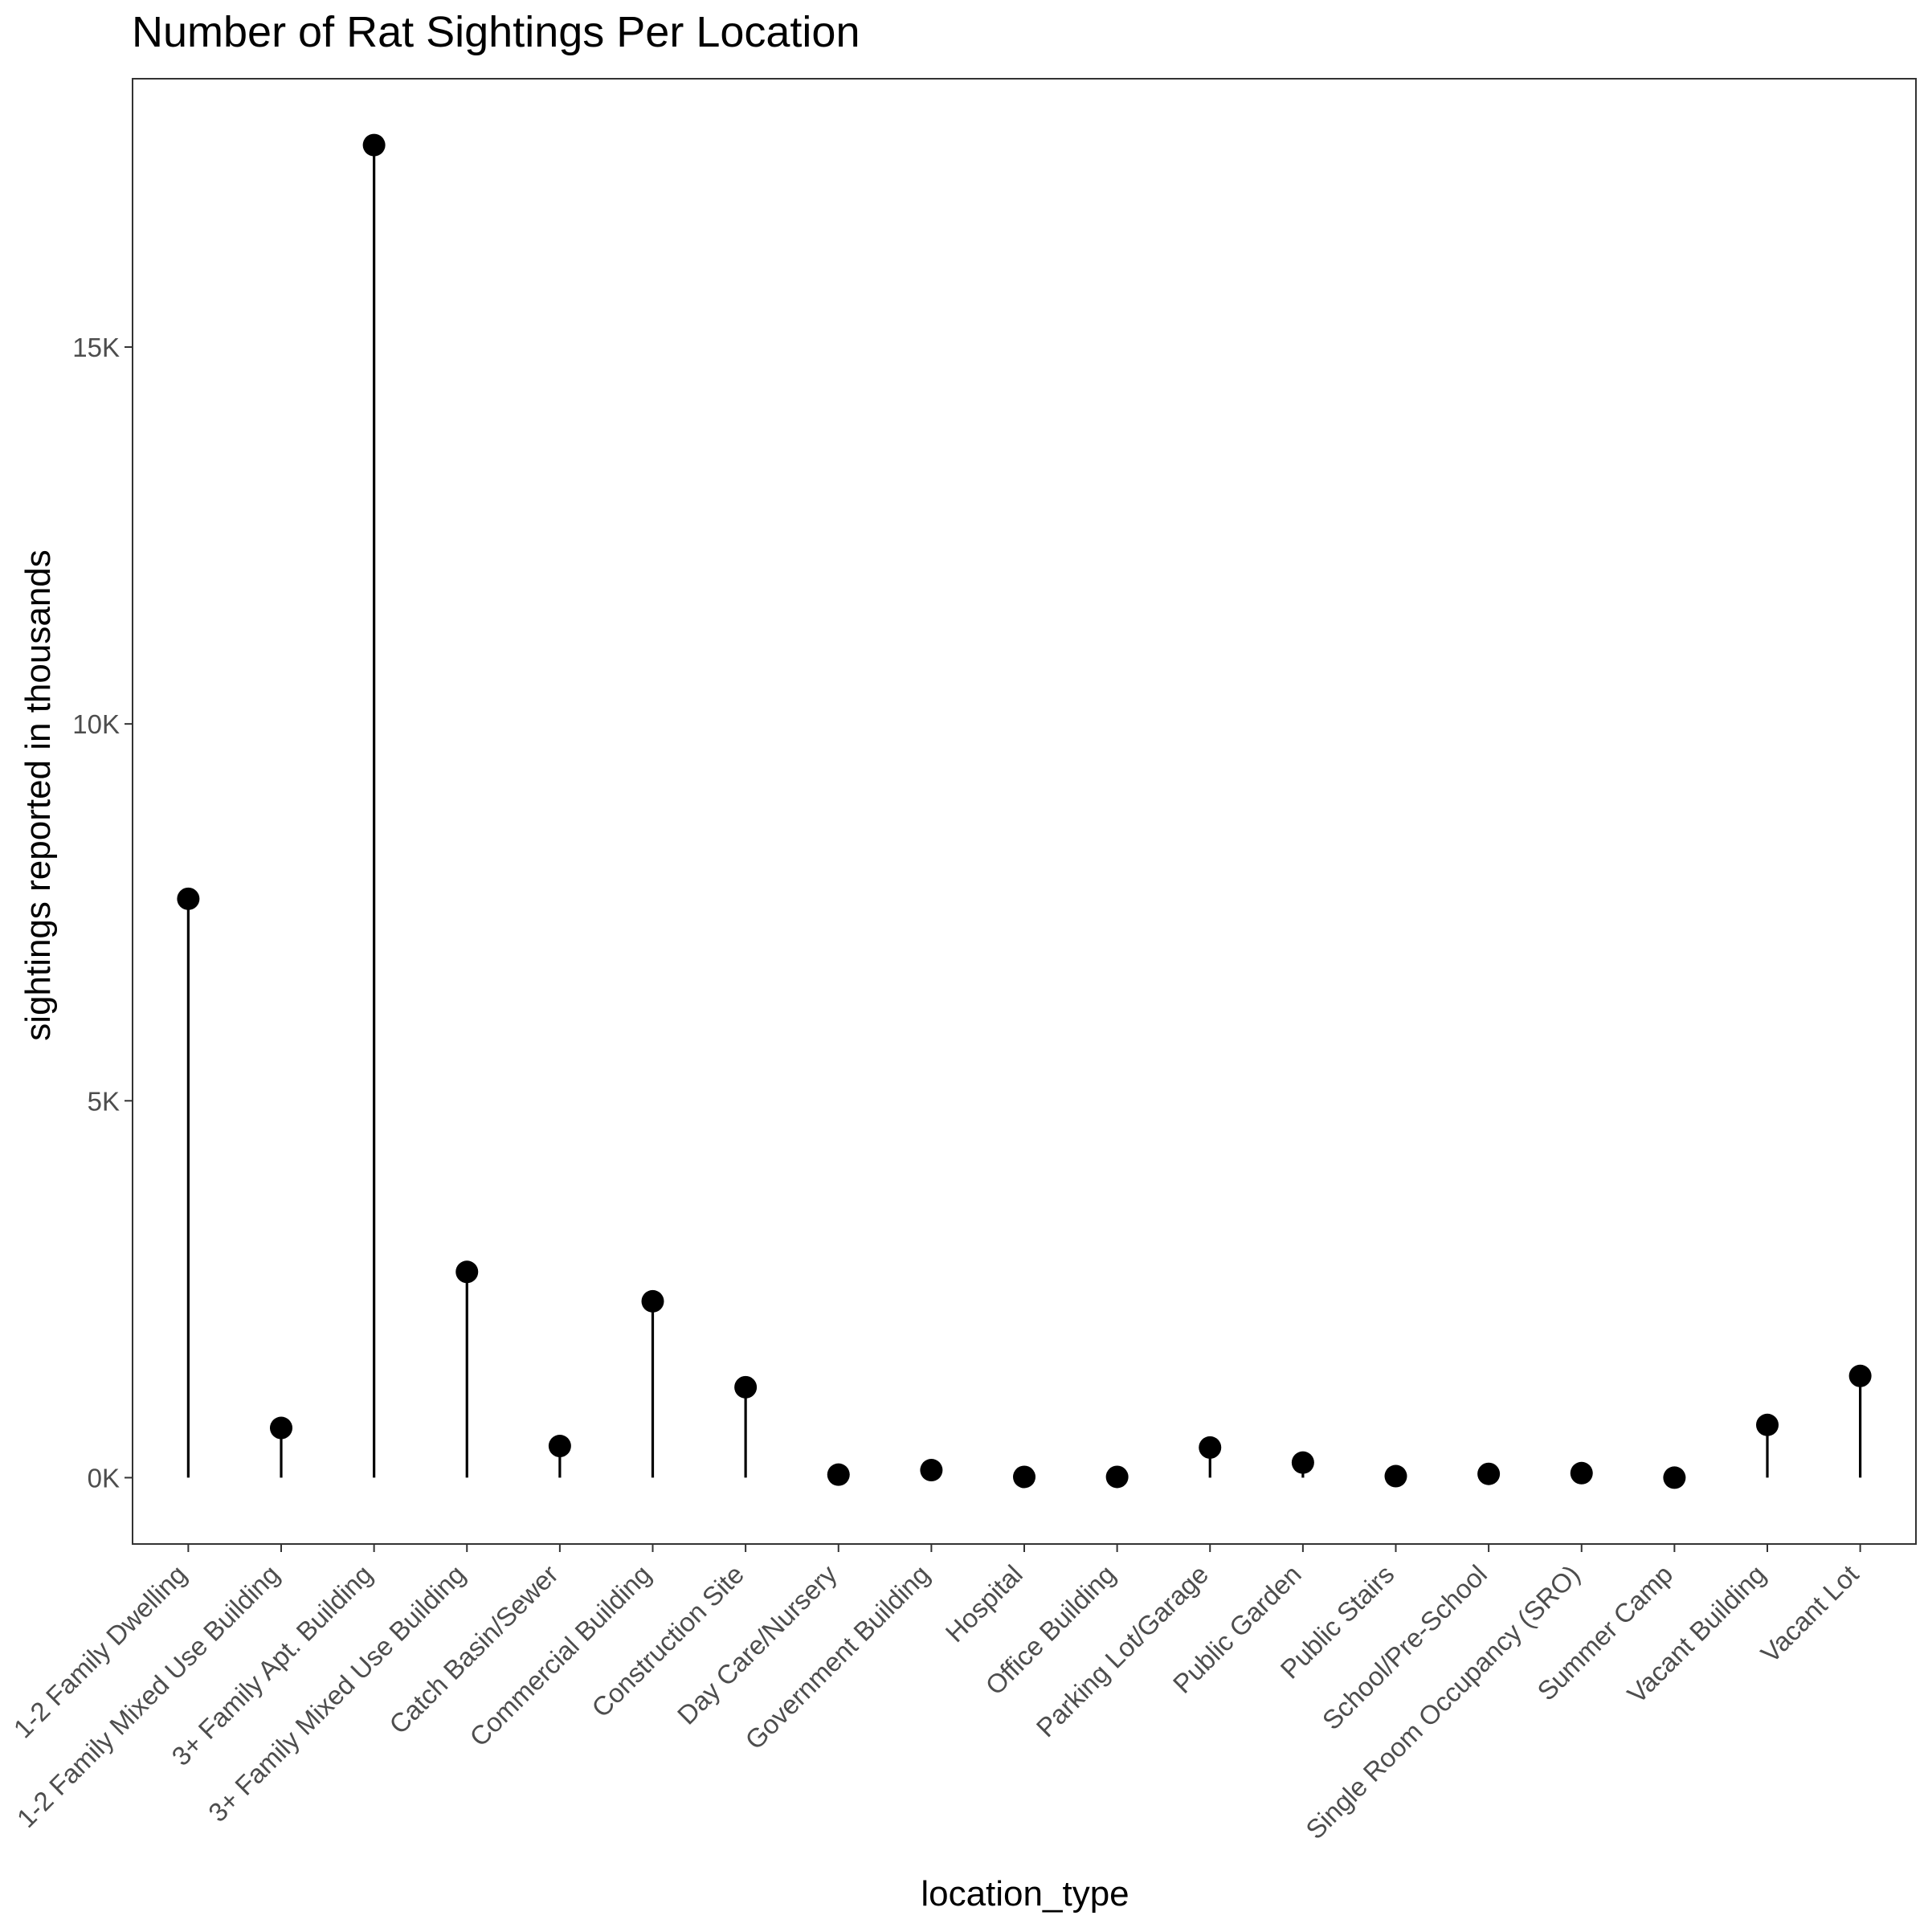 The width and height of the screenshot is (1928, 1932). I want to click on y-axis-title: sightings reported in thousands, so click(38, 795).